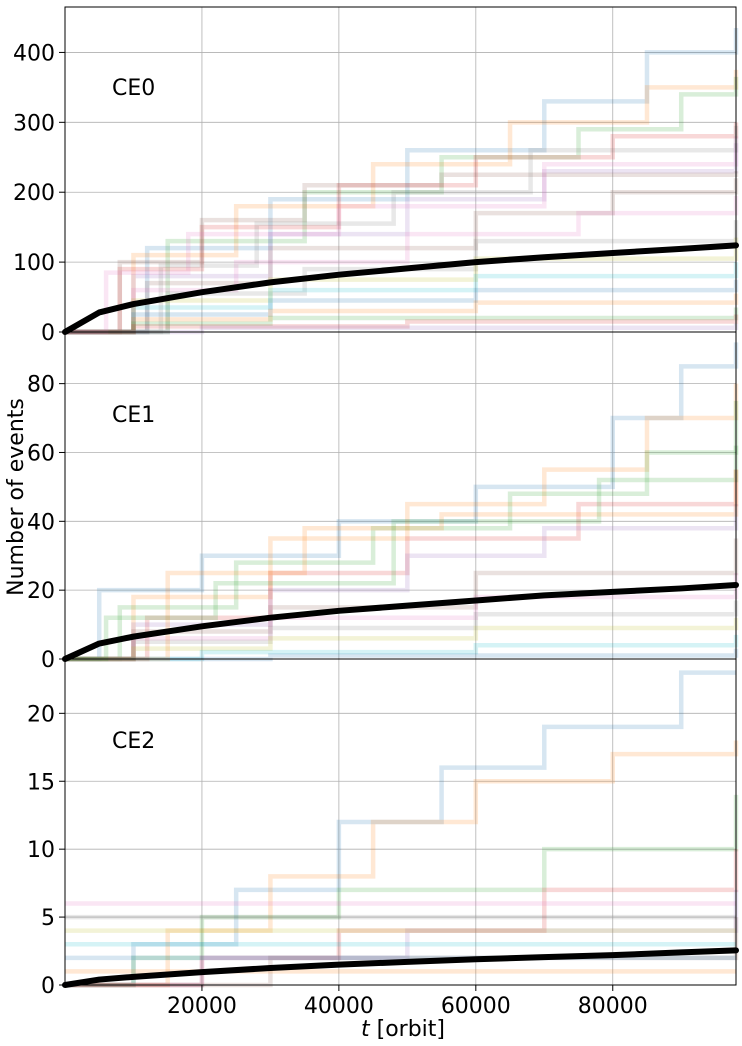 Image resolution: width=742 pixels, height=1046 pixels. What do you see at coordinates (34, 263) in the screenshot?
I see `y-tick-label: 100` at bounding box center [34, 263].